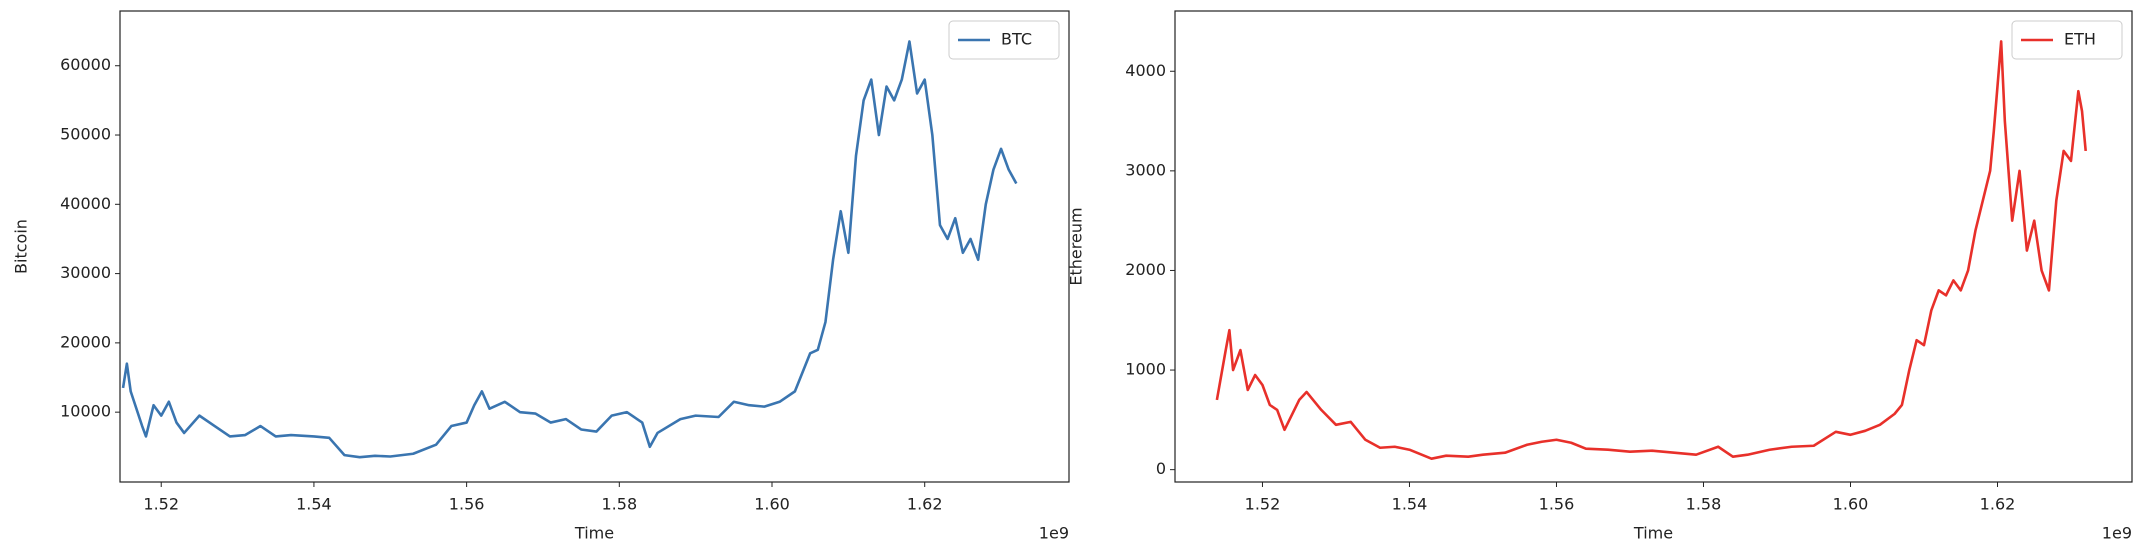  I want to click on y-tick-label: 30000, so click(85, 272).